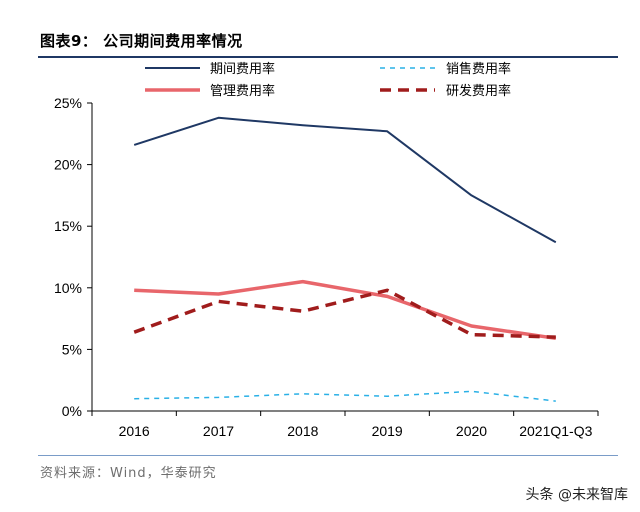 The image size is (640, 512). Describe the element at coordinates (345, 424) in the screenshot. I see `x-axis: 2016 2017 2018 2019 2020 2021Q1-Q3` at that location.